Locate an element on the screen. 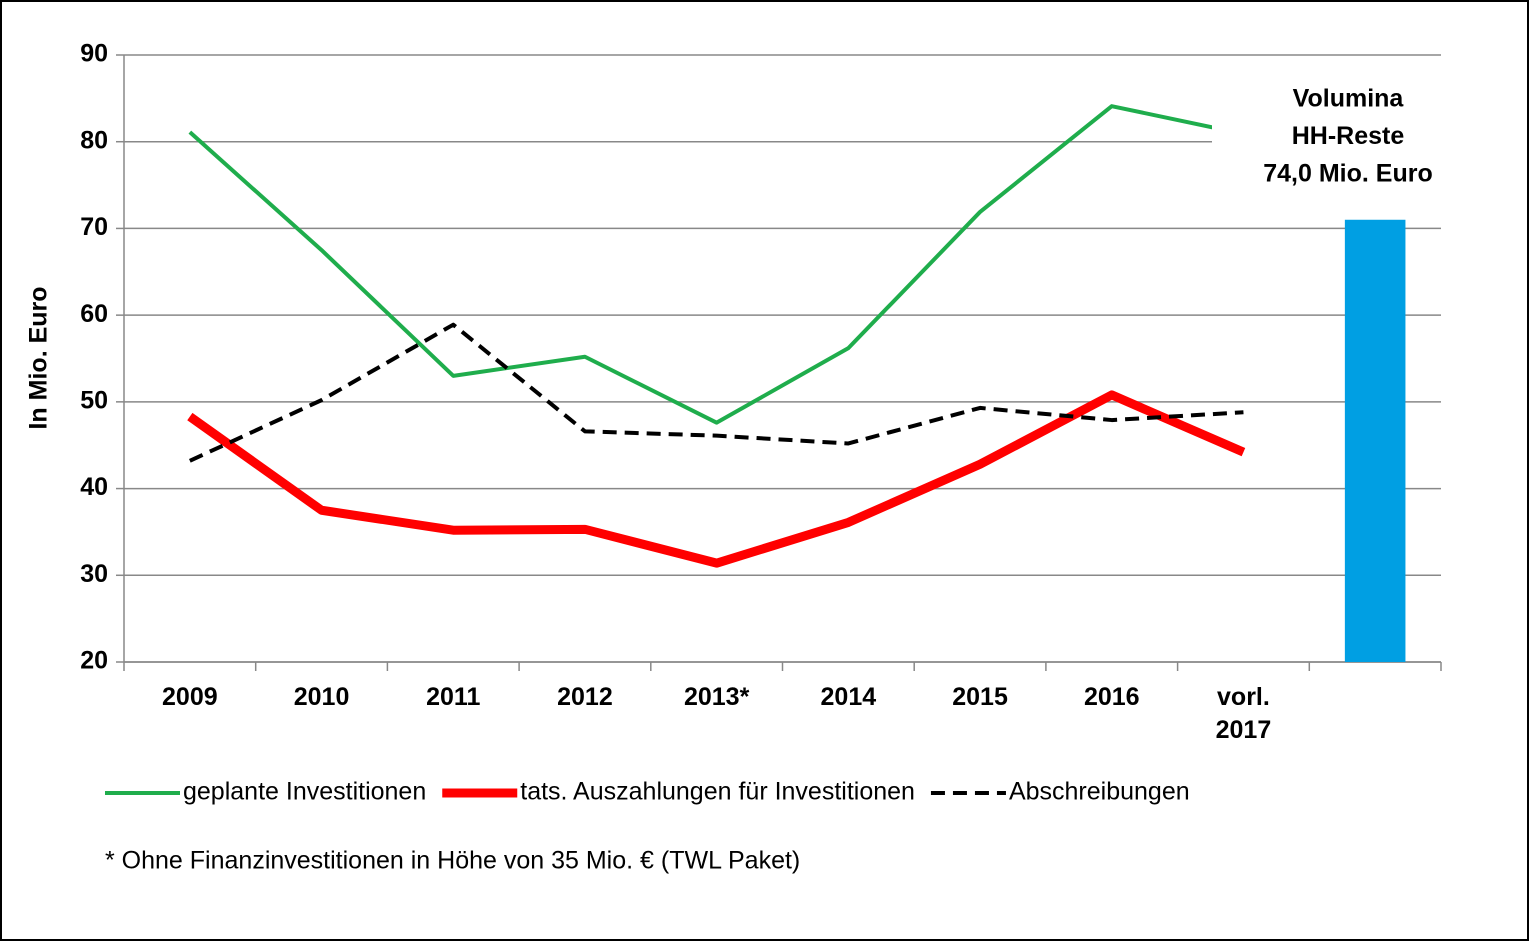 This screenshot has width=1530, height=942. y-tick-label: 40 is located at coordinates (94, 487).